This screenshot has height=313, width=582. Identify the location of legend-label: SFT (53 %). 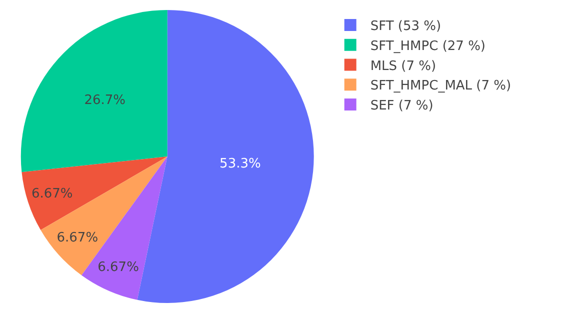
(406, 26).